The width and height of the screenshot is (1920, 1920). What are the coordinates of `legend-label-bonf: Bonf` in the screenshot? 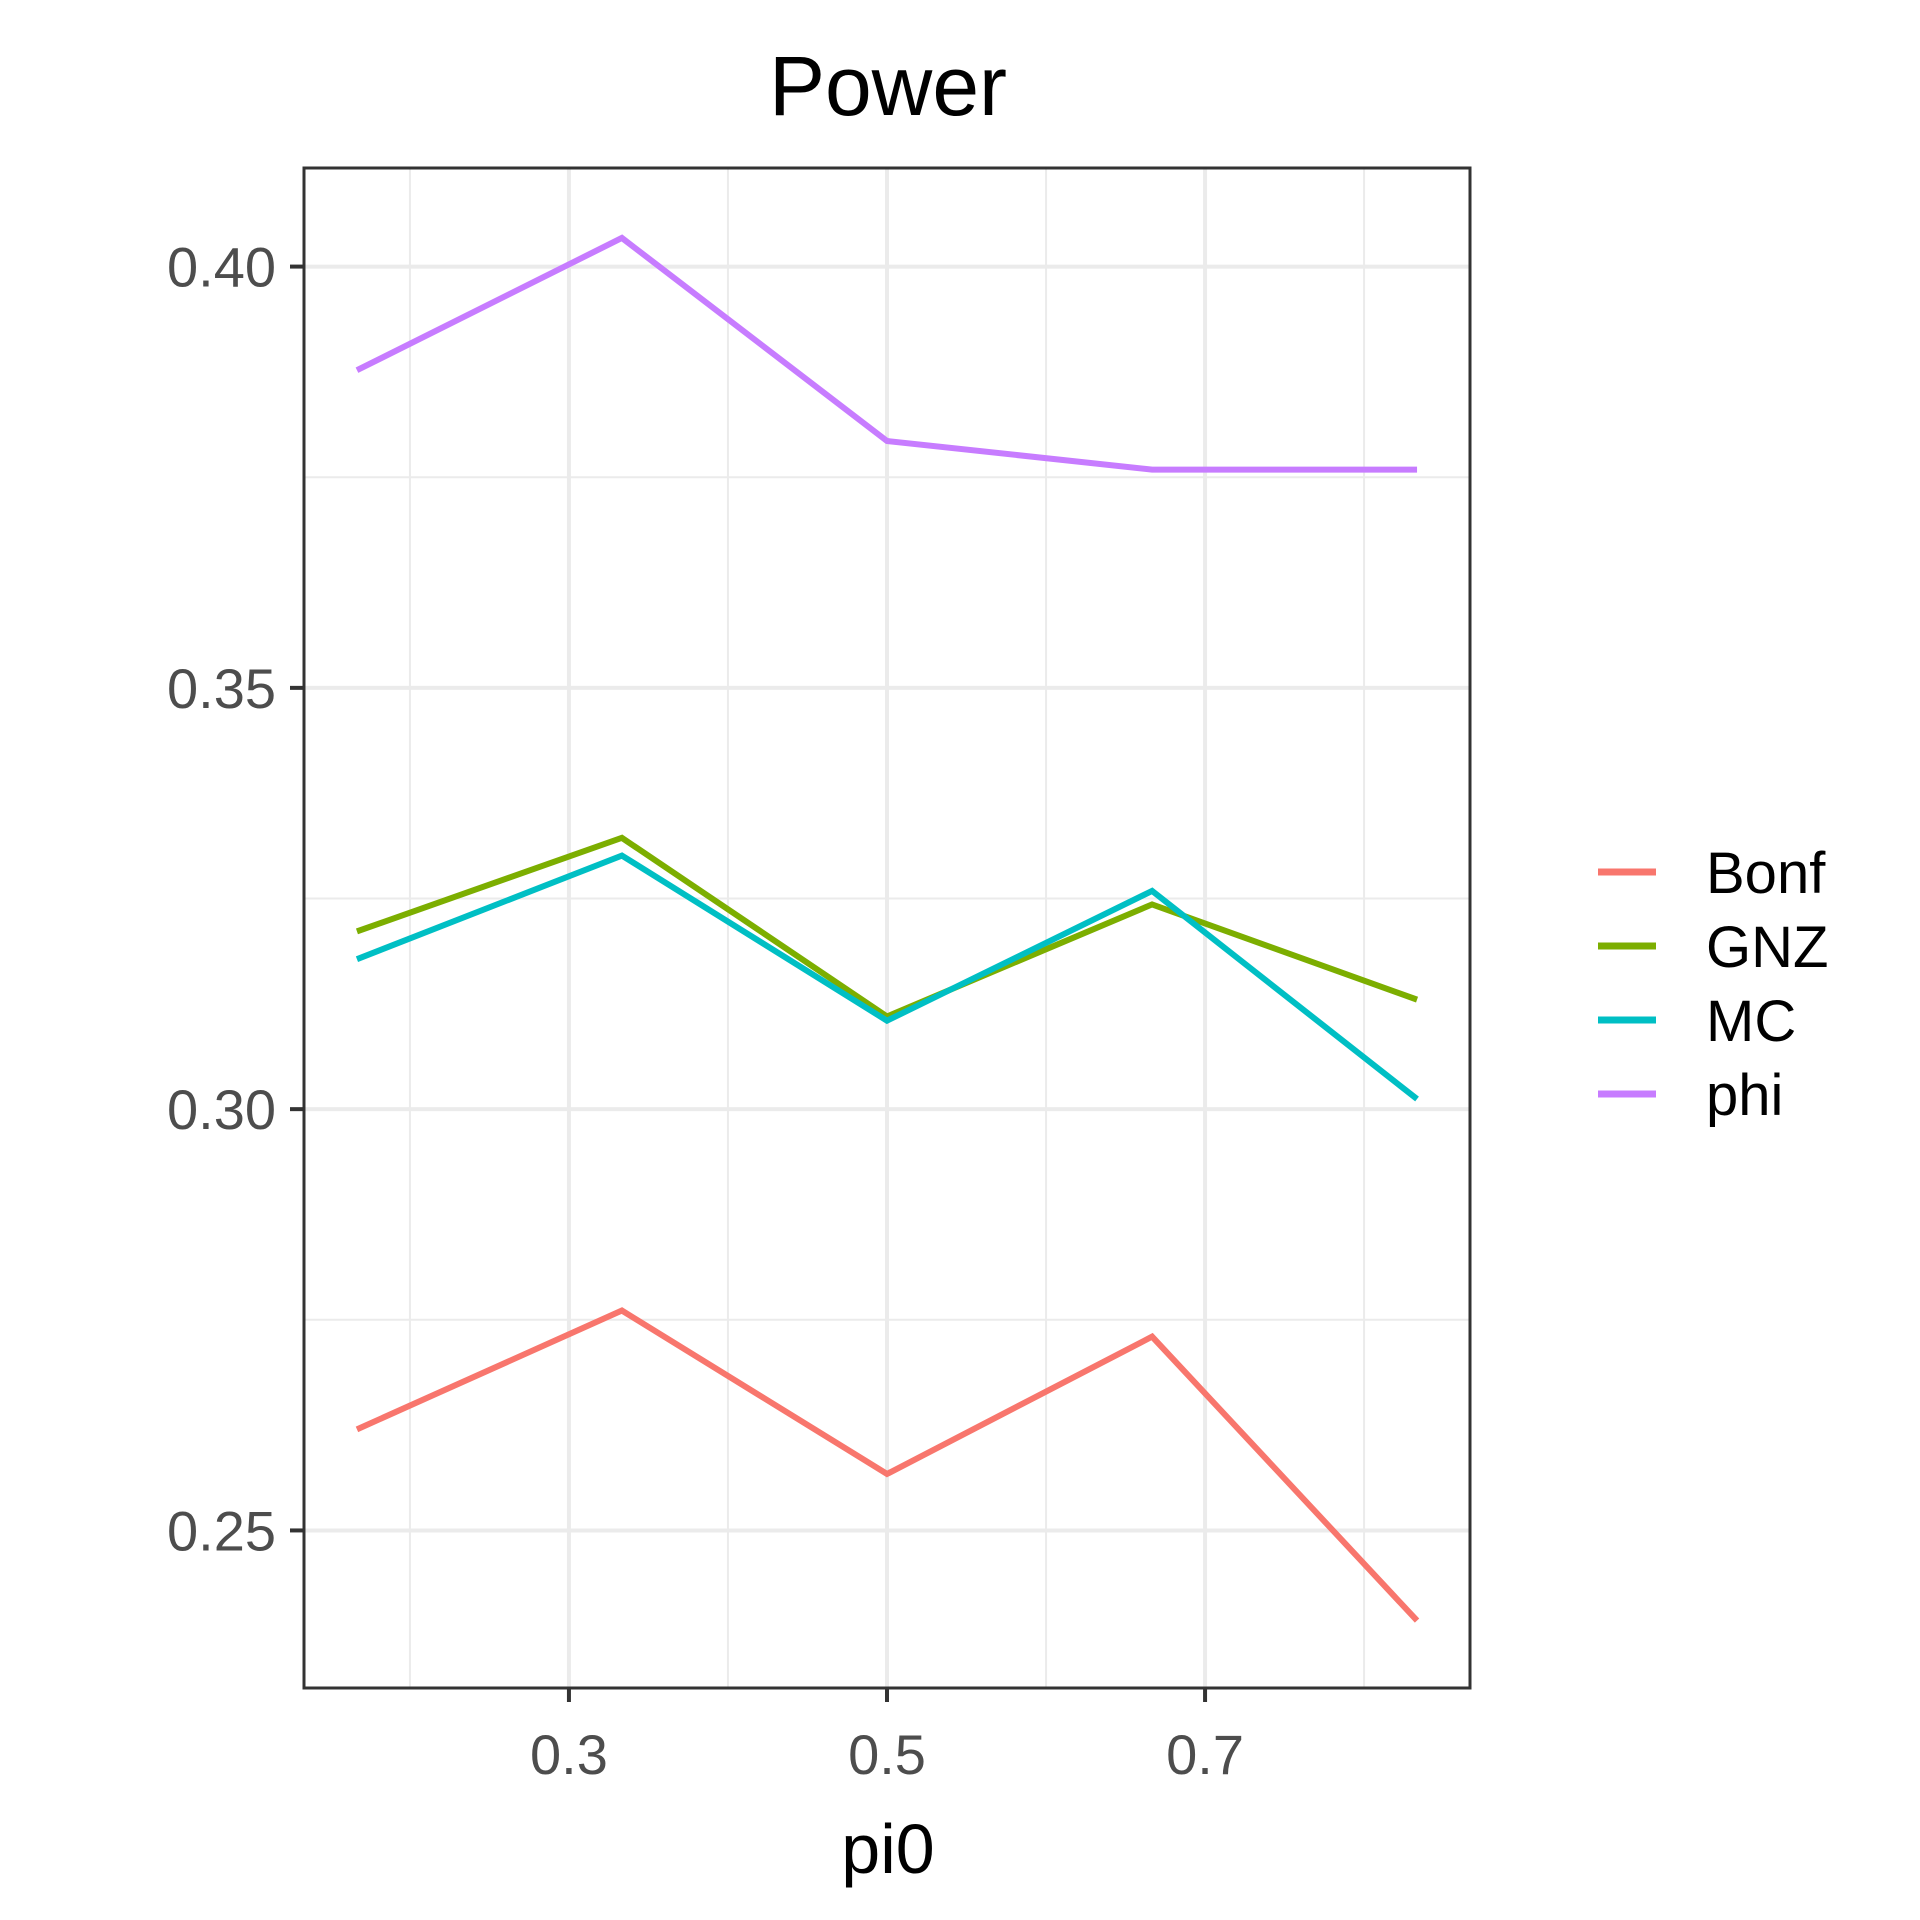 It's located at (1766, 873).